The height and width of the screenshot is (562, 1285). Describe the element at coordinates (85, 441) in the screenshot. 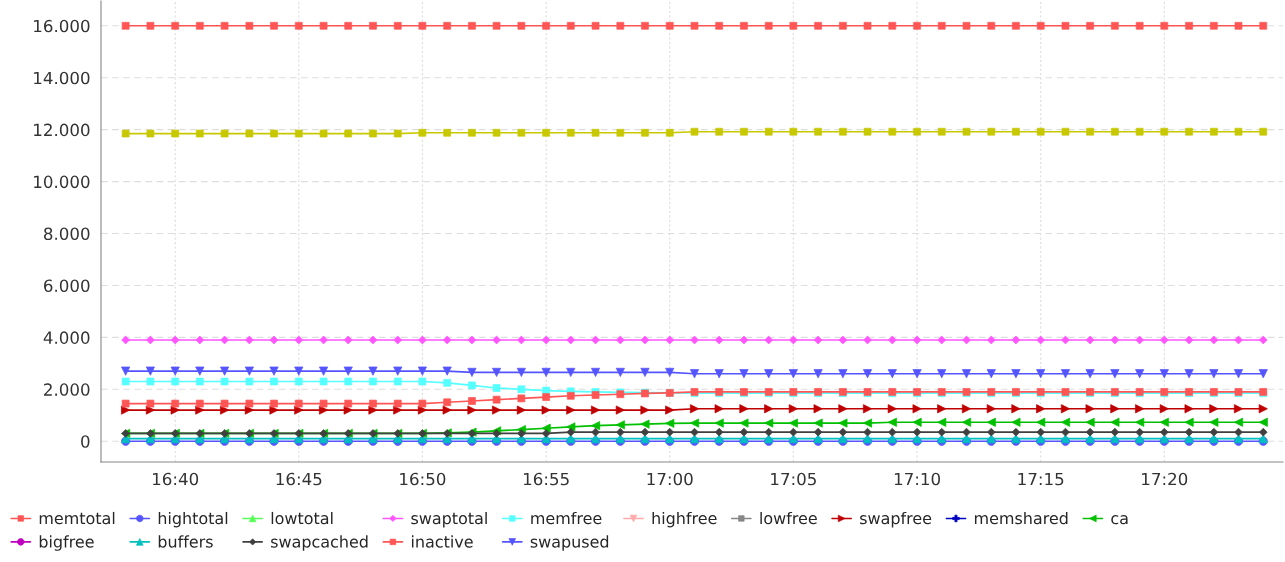

I see `y-tick-label: 0` at that location.